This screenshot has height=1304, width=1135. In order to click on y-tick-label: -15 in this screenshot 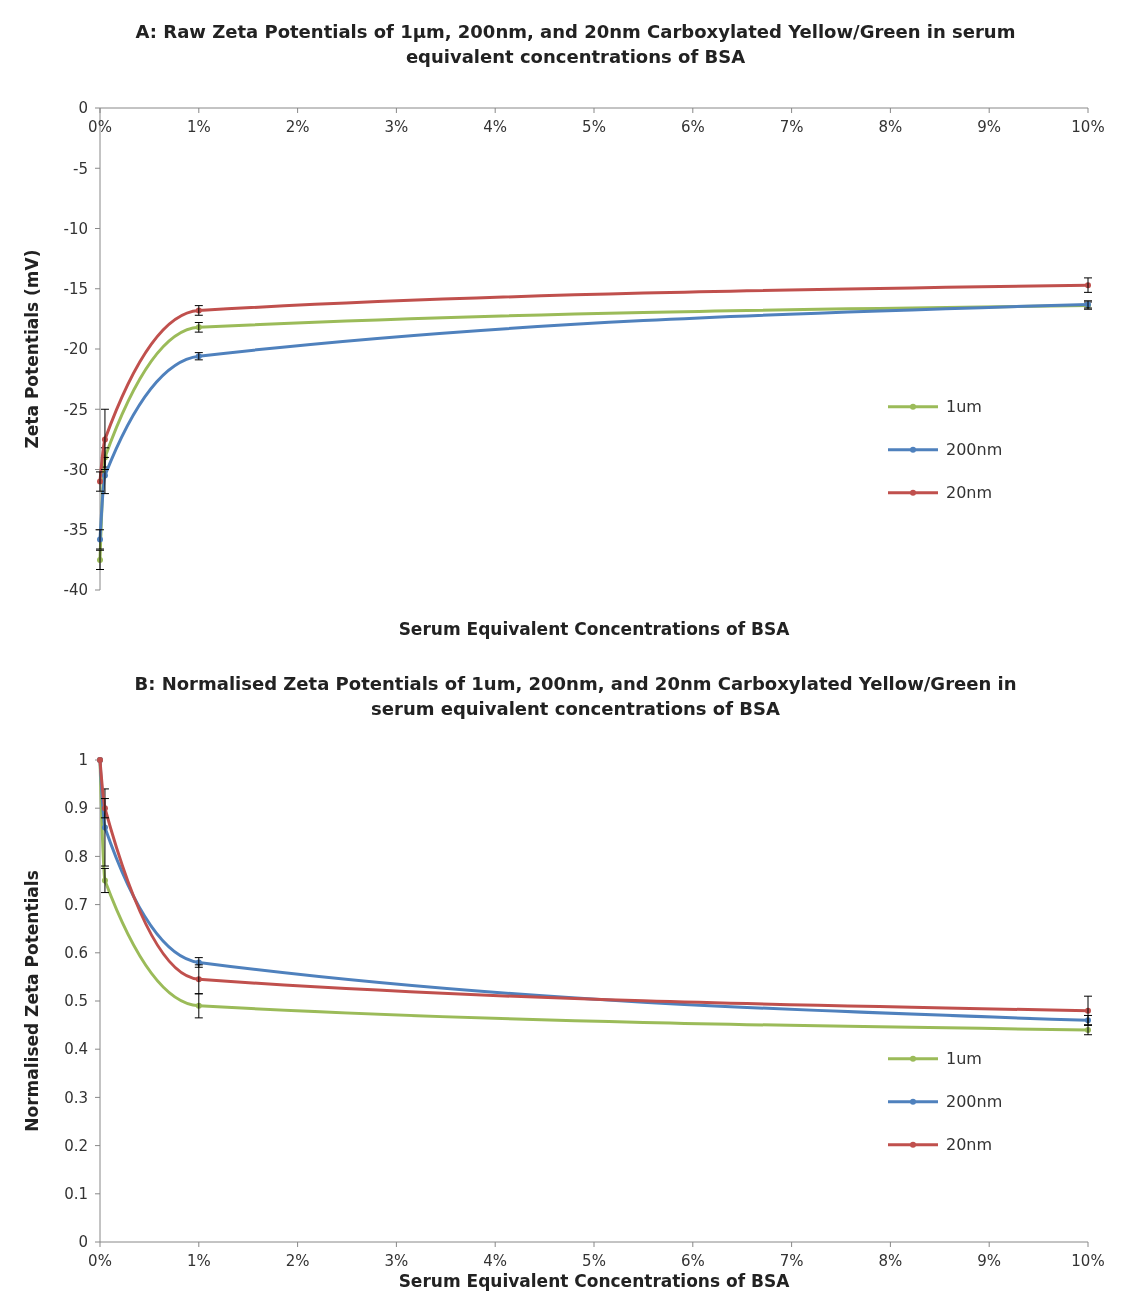, I will do `click(75, 289)`.